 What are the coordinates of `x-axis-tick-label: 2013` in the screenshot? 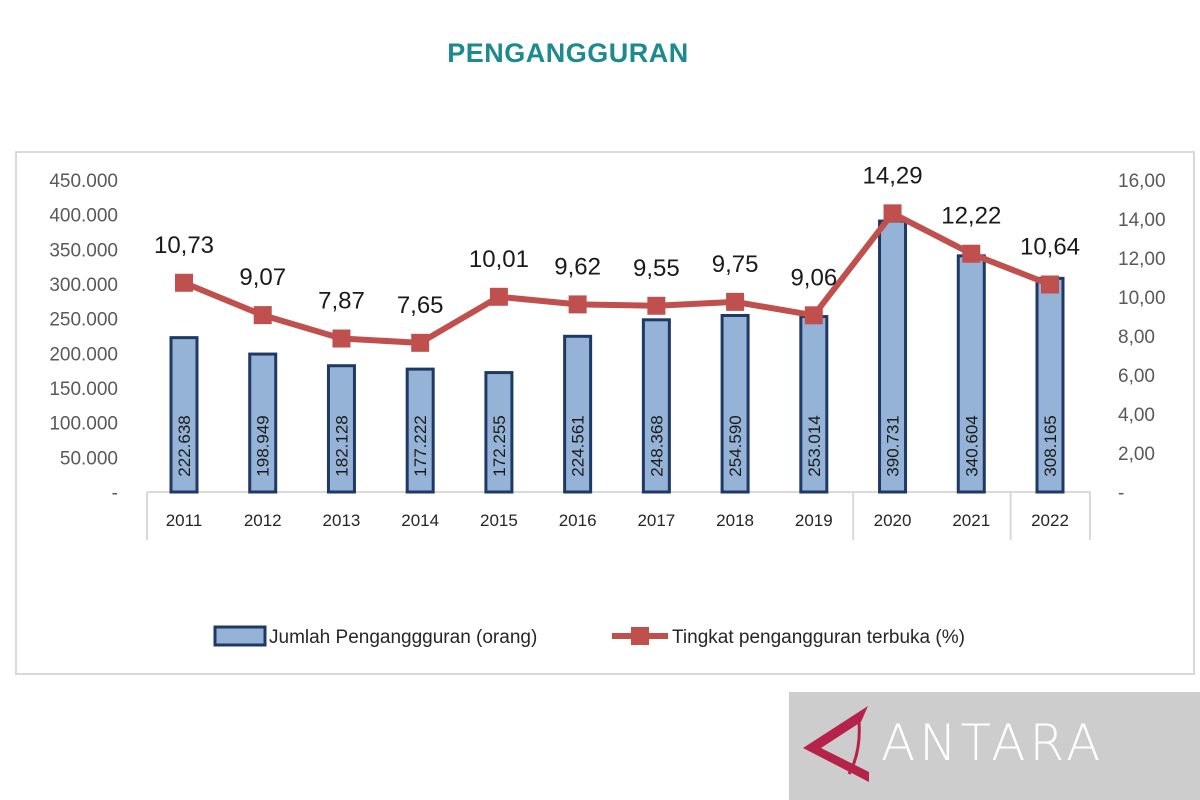 It's located at (342, 520).